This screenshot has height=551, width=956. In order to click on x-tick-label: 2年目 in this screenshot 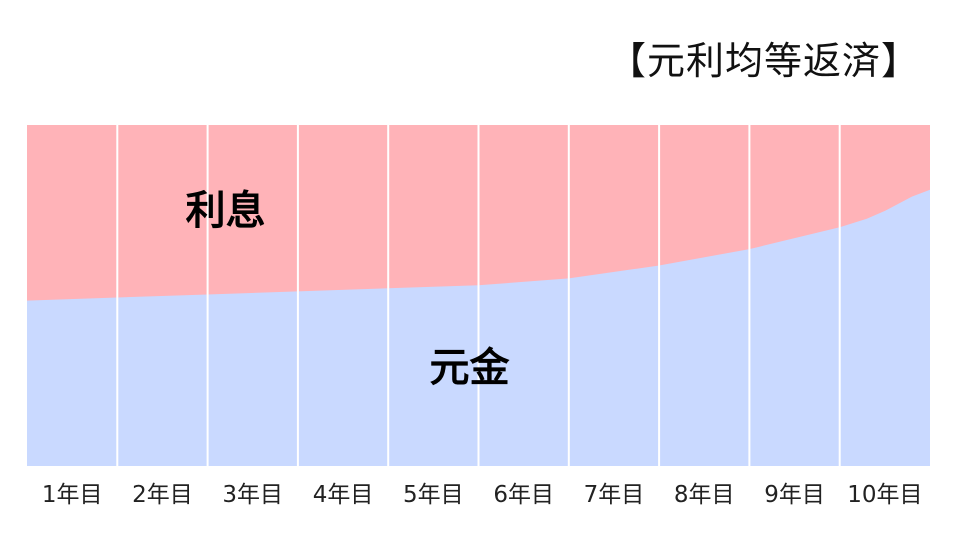, I will do `click(162, 495)`.